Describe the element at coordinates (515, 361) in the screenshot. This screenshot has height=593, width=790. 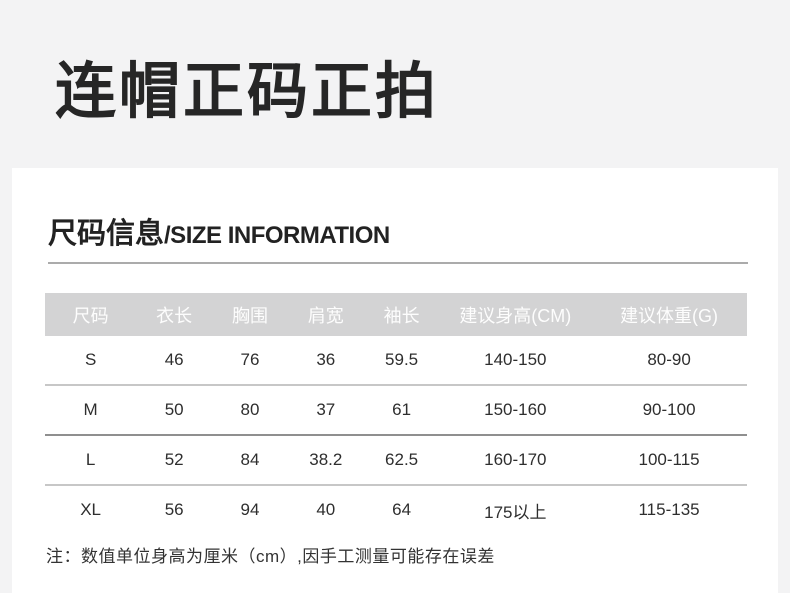
I see `cell: 140-150` at that location.